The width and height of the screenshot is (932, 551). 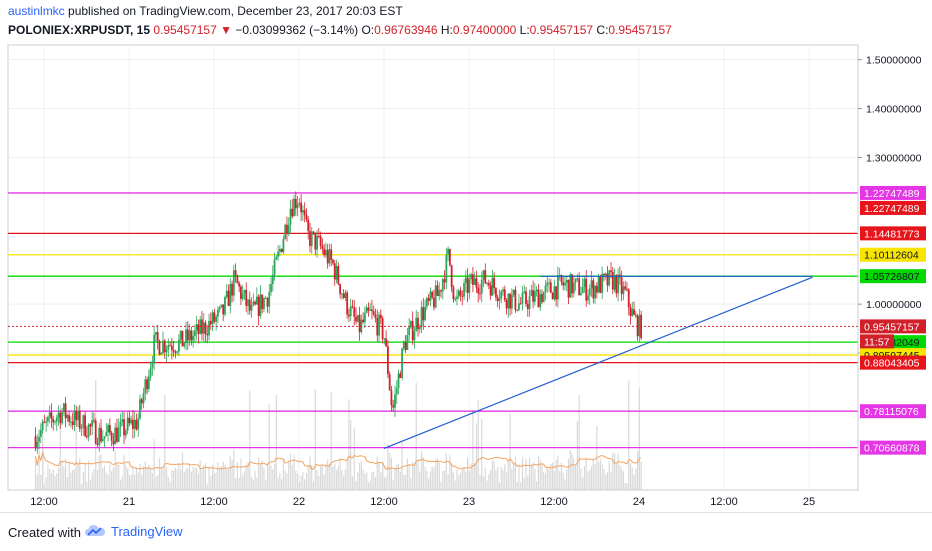 I want to click on open-label: O:, so click(x=368, y=30).